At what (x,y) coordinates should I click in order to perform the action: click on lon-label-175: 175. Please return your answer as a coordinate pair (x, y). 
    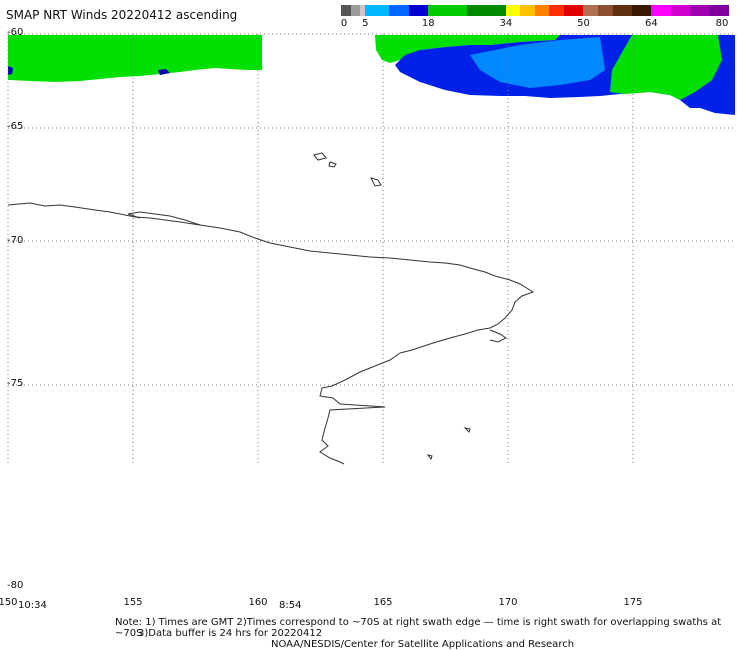
    Looking at the image, I should click on (633, 602).